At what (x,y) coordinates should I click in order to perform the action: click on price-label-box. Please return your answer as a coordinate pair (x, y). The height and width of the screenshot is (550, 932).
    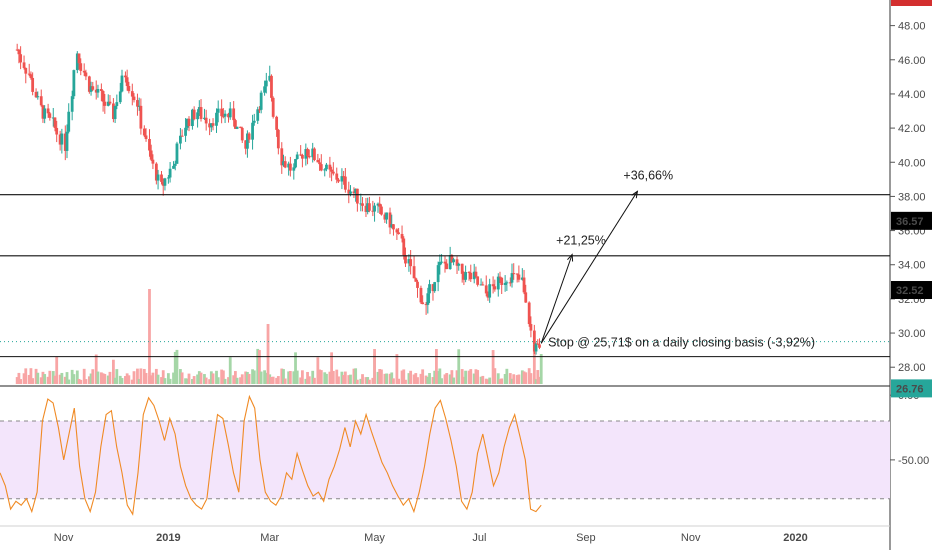
    Looking at the image, I should click on (911, 290).